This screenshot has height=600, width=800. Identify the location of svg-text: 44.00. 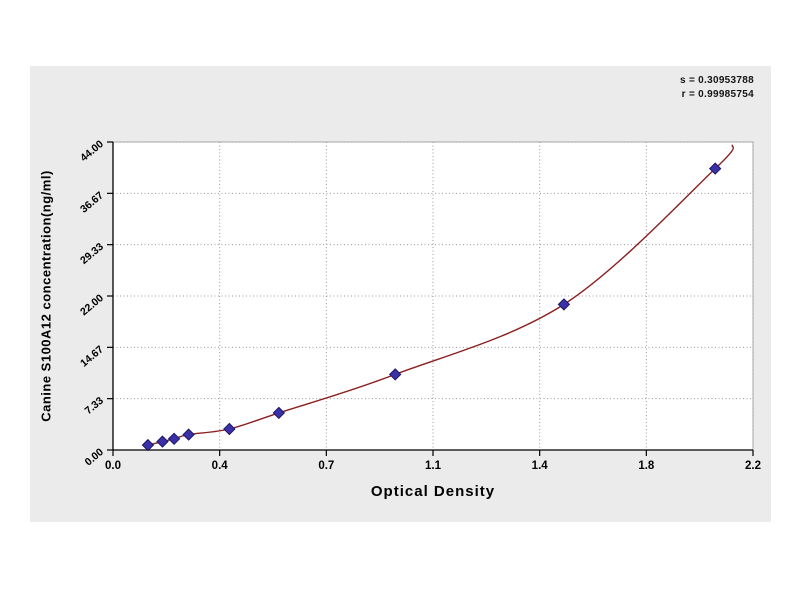
(92, 151).